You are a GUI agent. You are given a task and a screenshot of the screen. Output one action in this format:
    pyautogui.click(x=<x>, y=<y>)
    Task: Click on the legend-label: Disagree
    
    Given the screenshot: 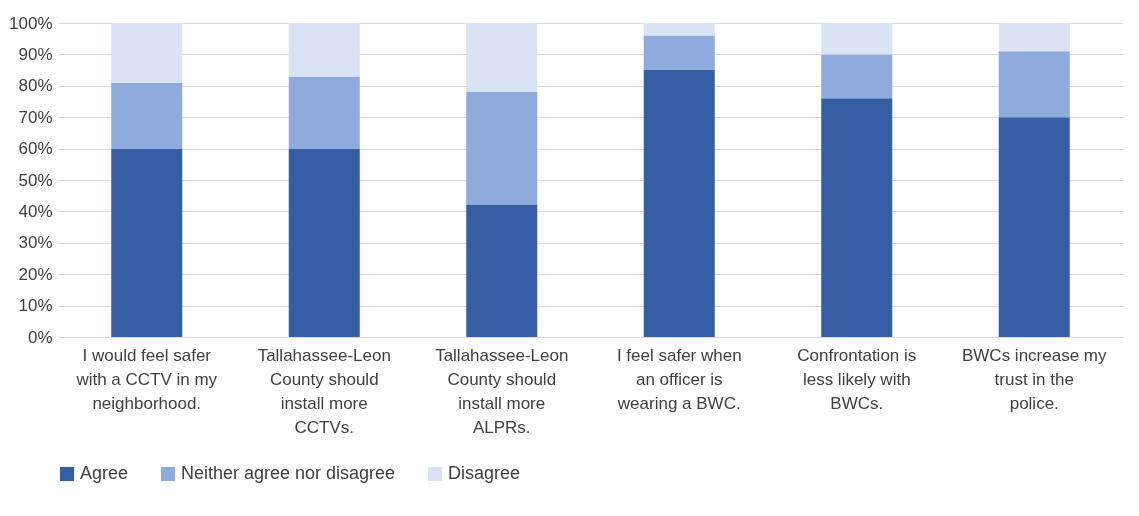 What is the action you would take?
    pyautogui.click(x=484, y=473)
    